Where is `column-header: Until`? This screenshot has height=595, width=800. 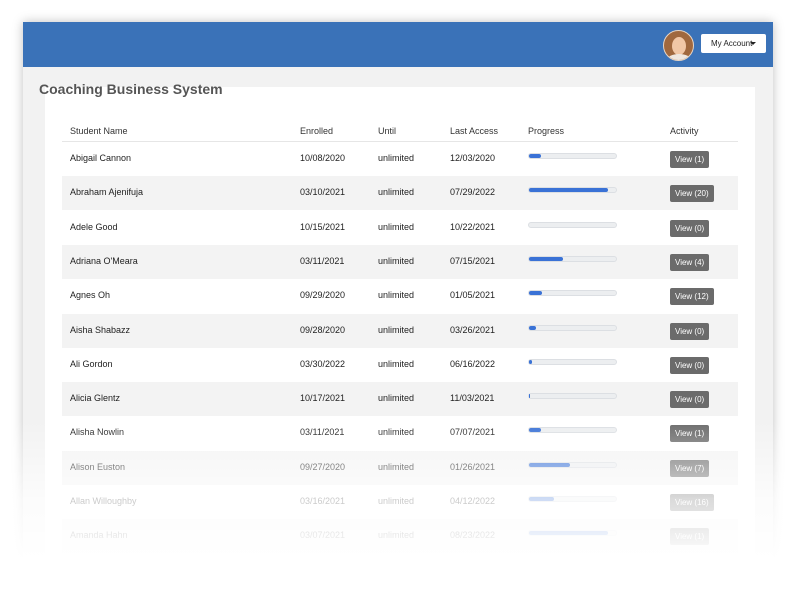
column-header: Until is located at coordinates (387, 131).